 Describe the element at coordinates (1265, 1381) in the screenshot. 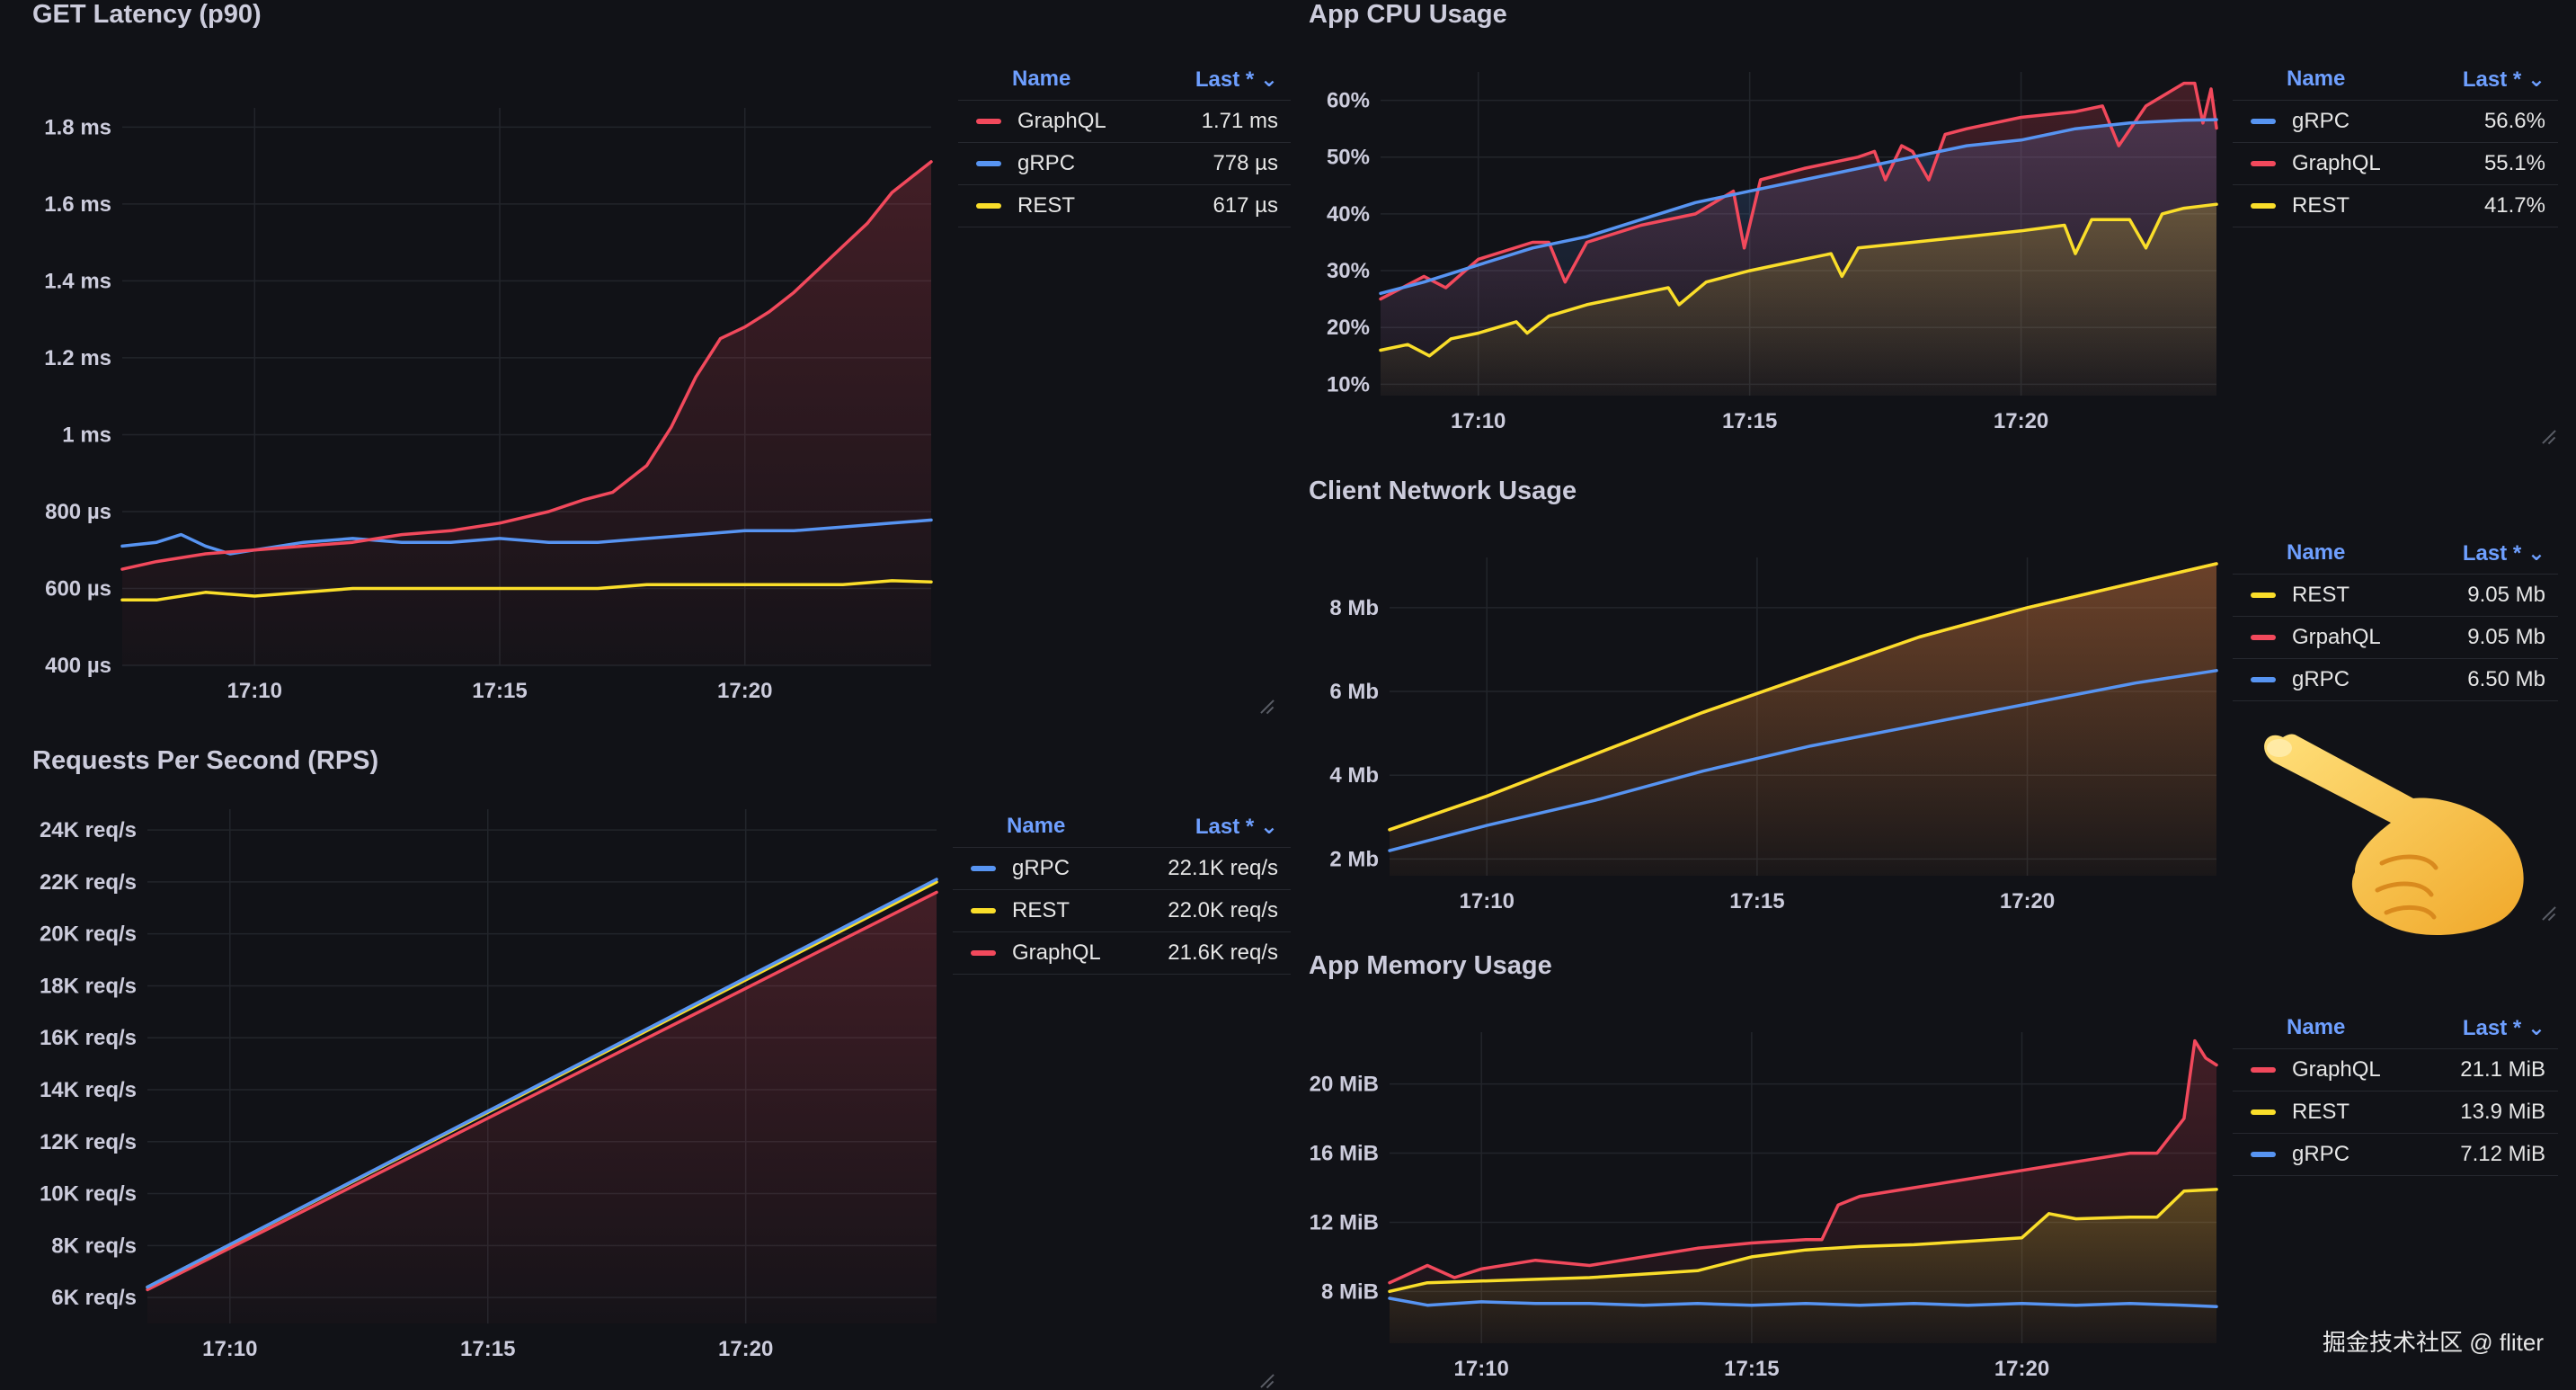

I see `rps-resize-handle` at that location.